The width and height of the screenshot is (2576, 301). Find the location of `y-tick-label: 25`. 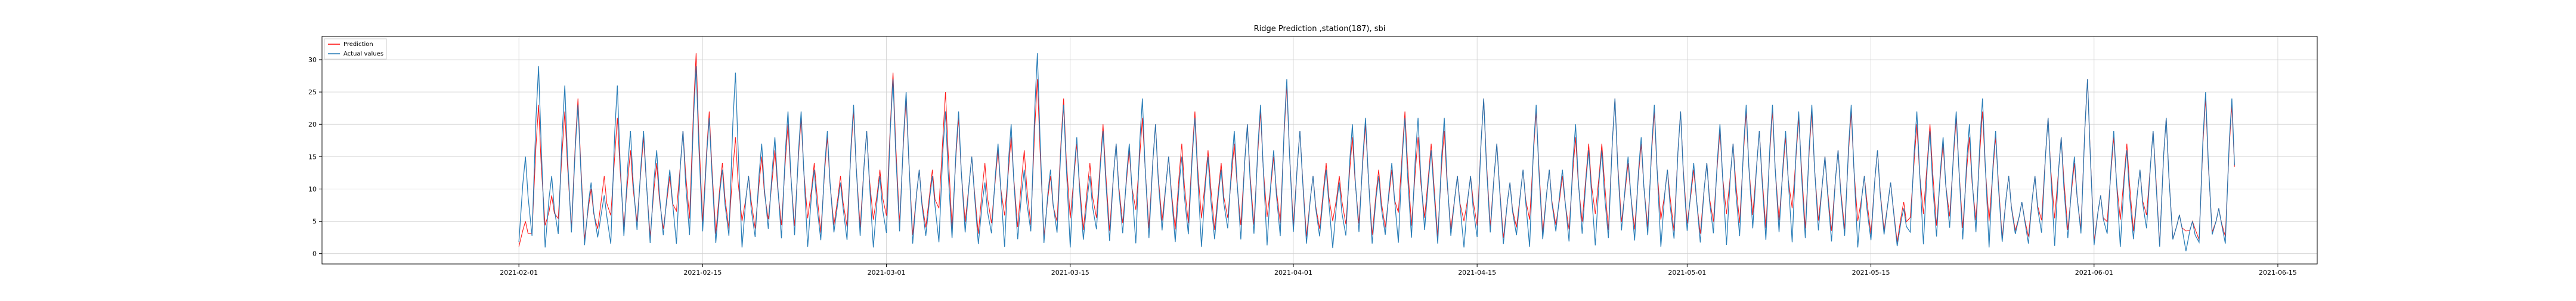

y-tick-label: 25 is located at coordinates (312, 92).